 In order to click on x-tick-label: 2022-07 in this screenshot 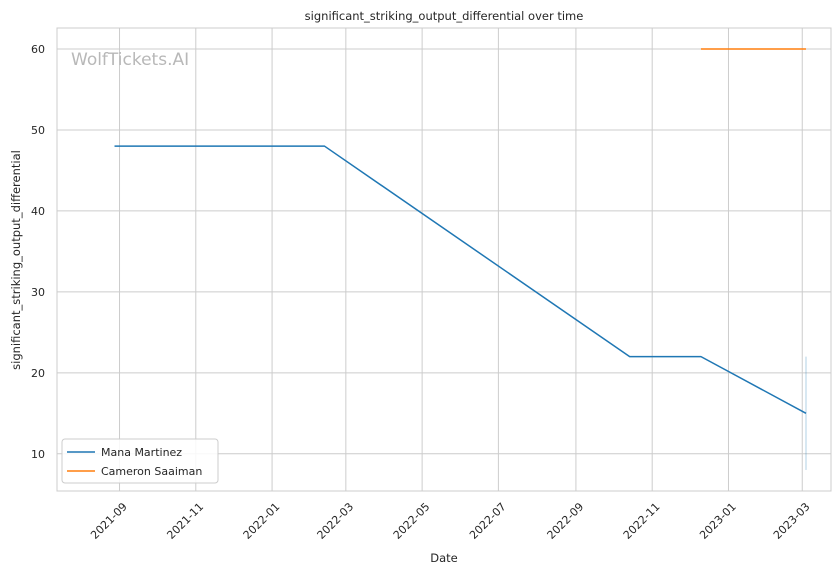, I will do `click(488, 521)`.